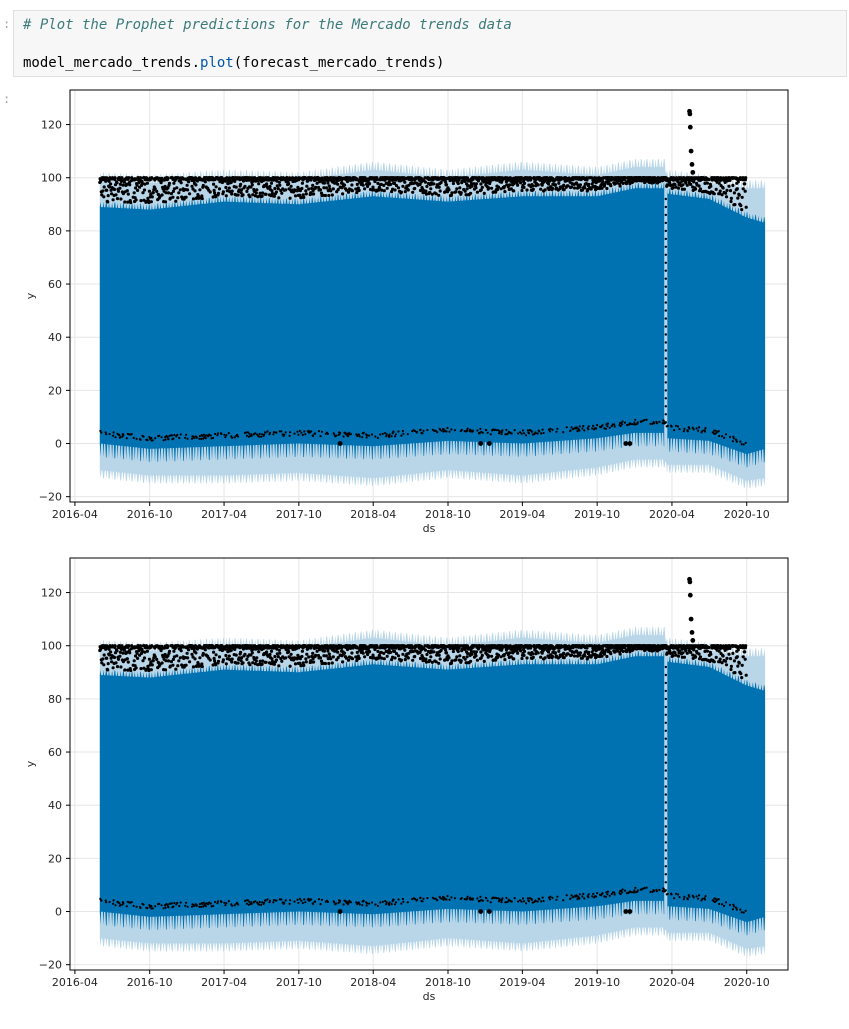 The image size is (849, 1029). Describe the element at coordinates (30, 763) in the screenshot. I see `y-axis-label: y` at that location.